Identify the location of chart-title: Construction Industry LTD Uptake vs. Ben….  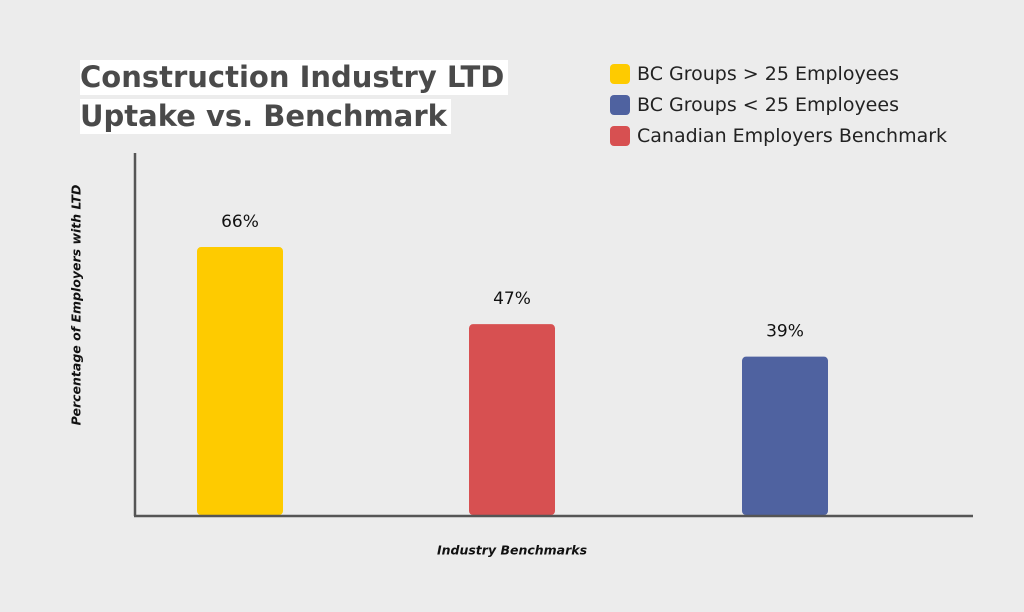
(294, 99).